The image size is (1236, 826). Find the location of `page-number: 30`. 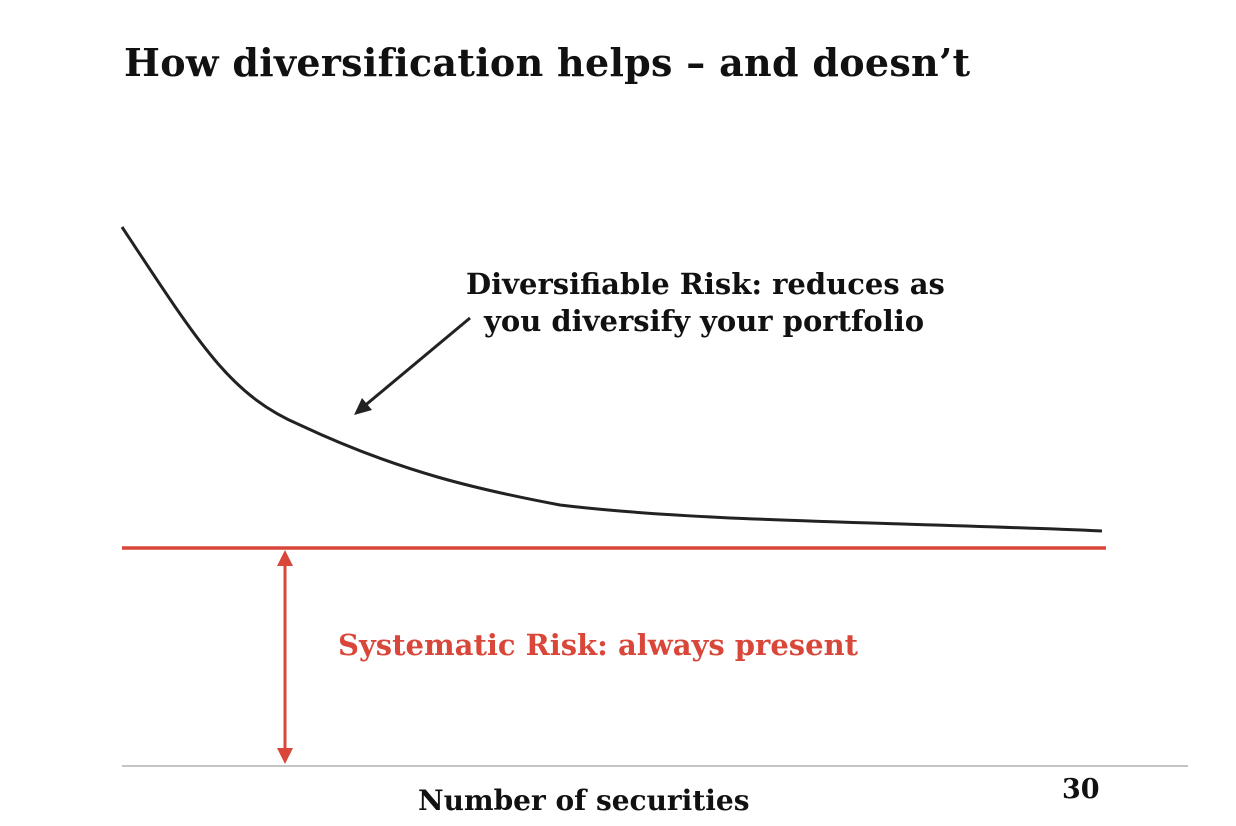

page-number: 30 is located at coordinates (1081, 789).